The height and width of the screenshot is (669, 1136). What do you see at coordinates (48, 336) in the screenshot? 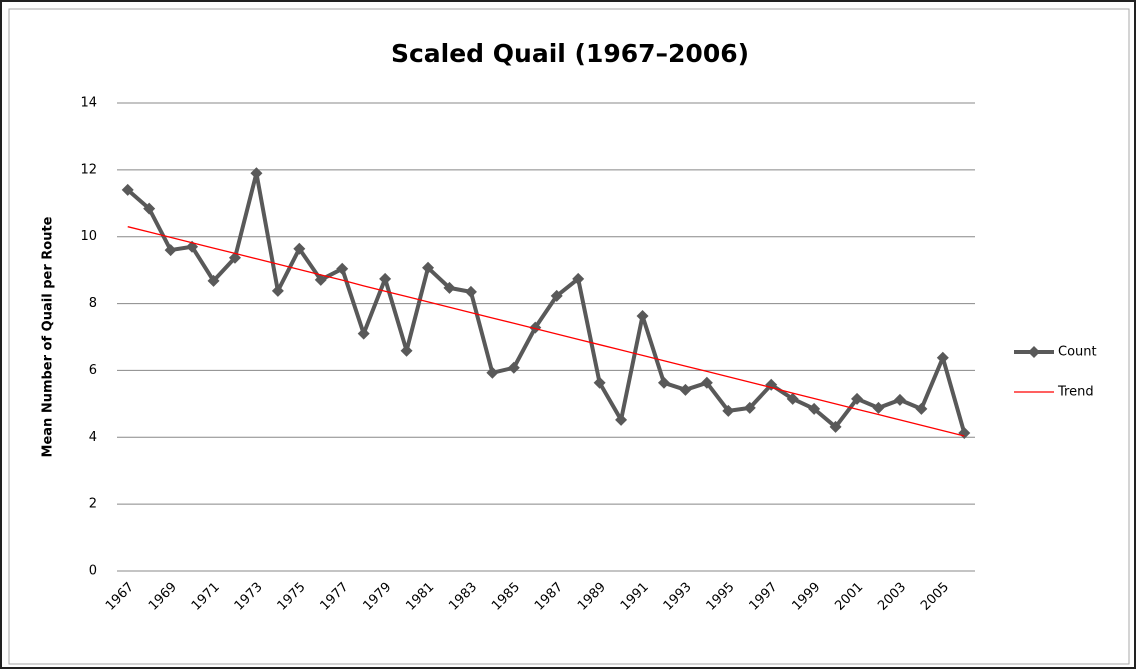
I see `y-axis-label: Mean Number of Quail per Route` at bounding box center [48, 336].